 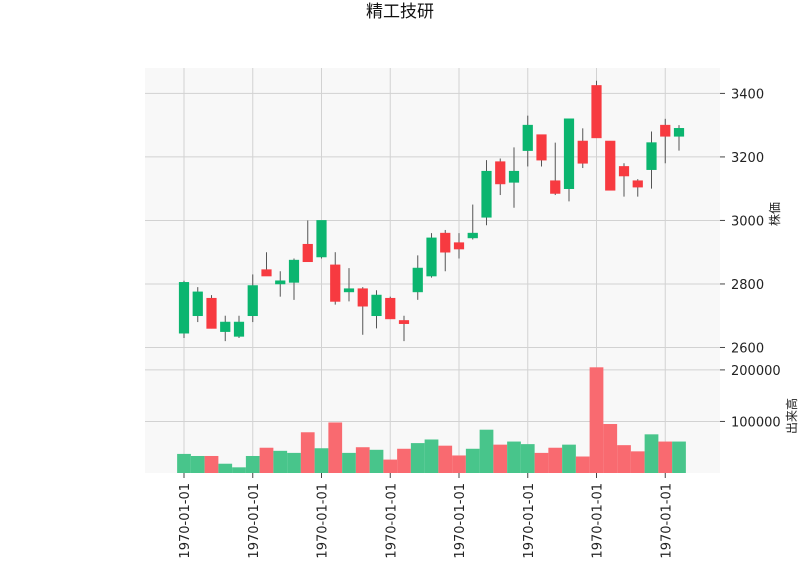 What do you see at coordinates (750, 397) in the screenshot?
I see `volume-y-ticks: 100000 200000` at bounding box center [750, 397].